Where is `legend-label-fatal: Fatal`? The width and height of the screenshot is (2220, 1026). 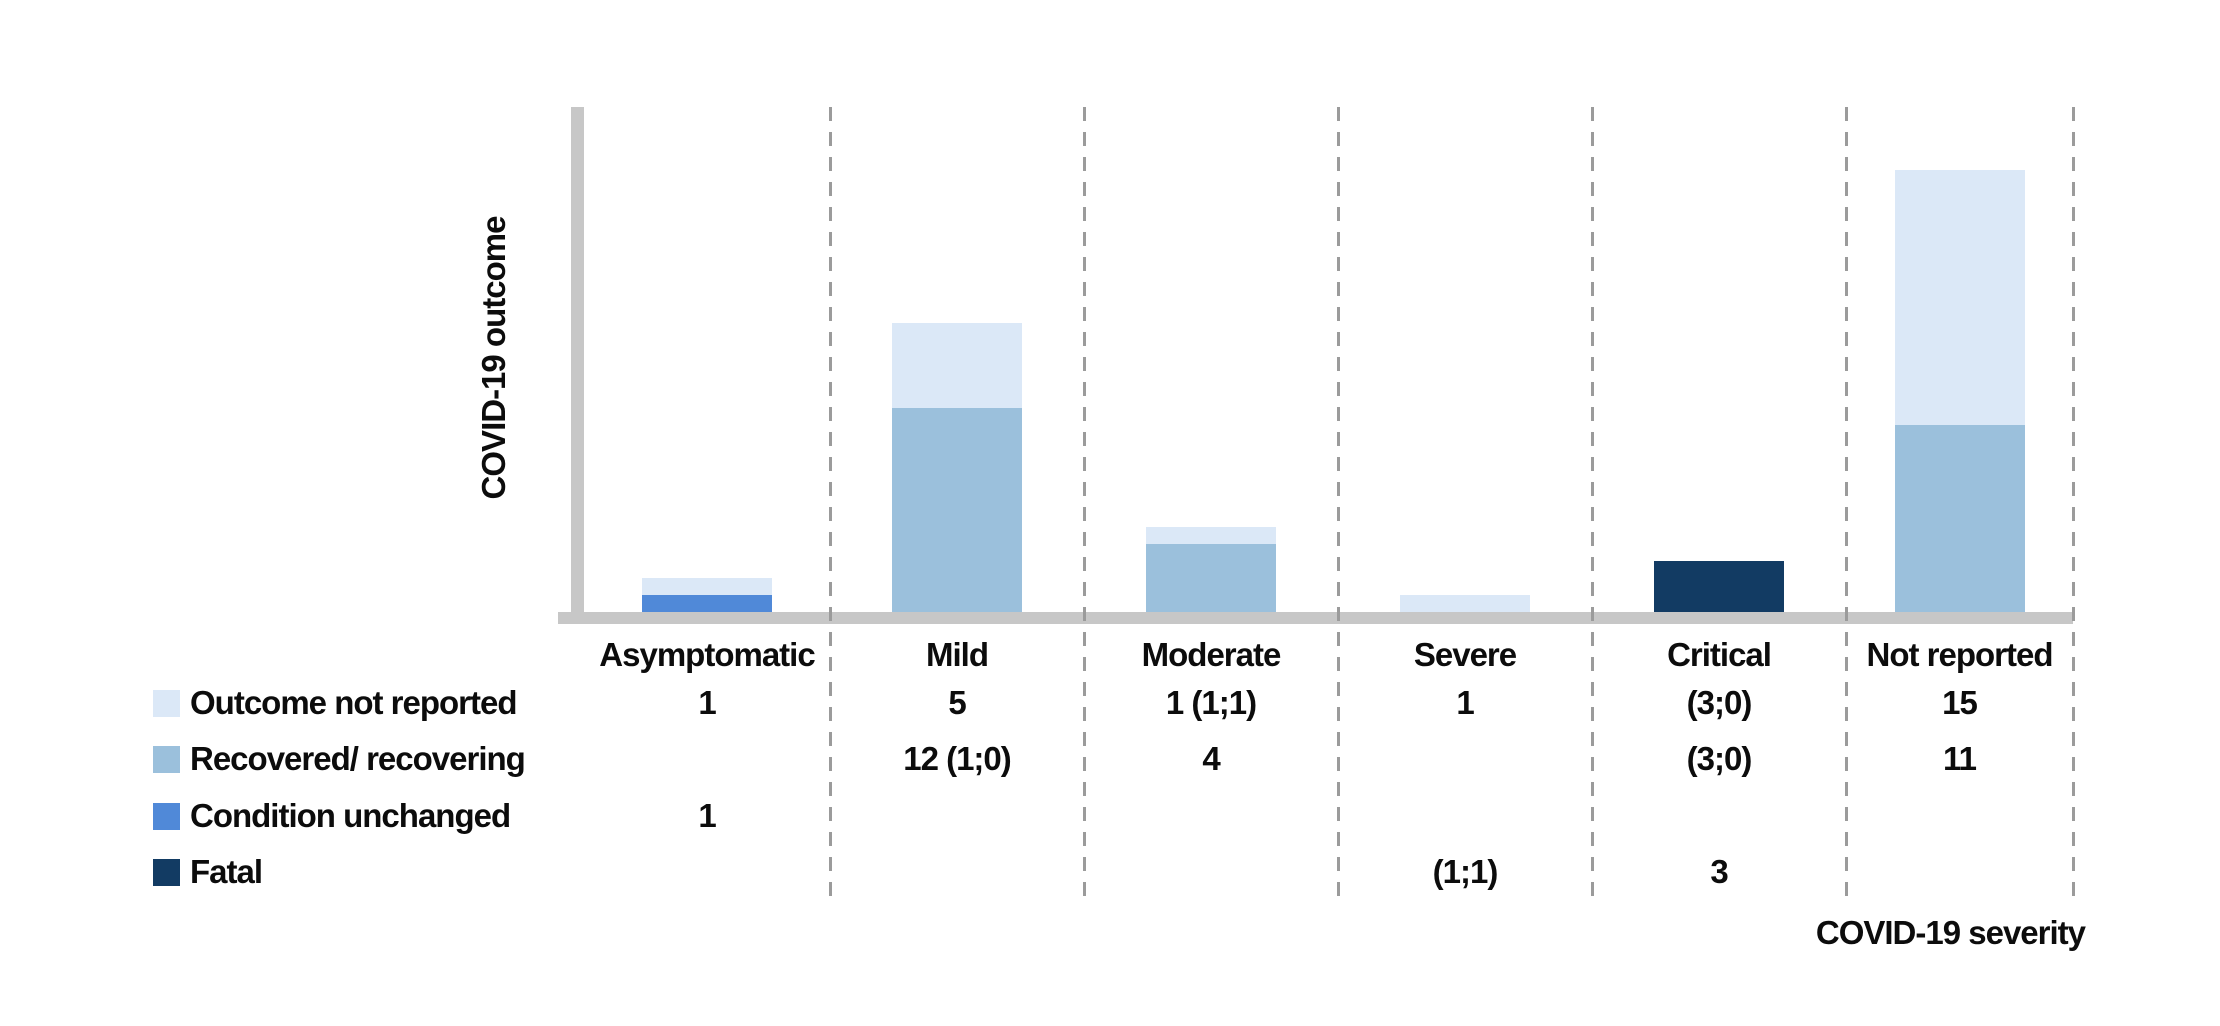
legend-label-fatal: Fatal is located at coordinates (226, 871).